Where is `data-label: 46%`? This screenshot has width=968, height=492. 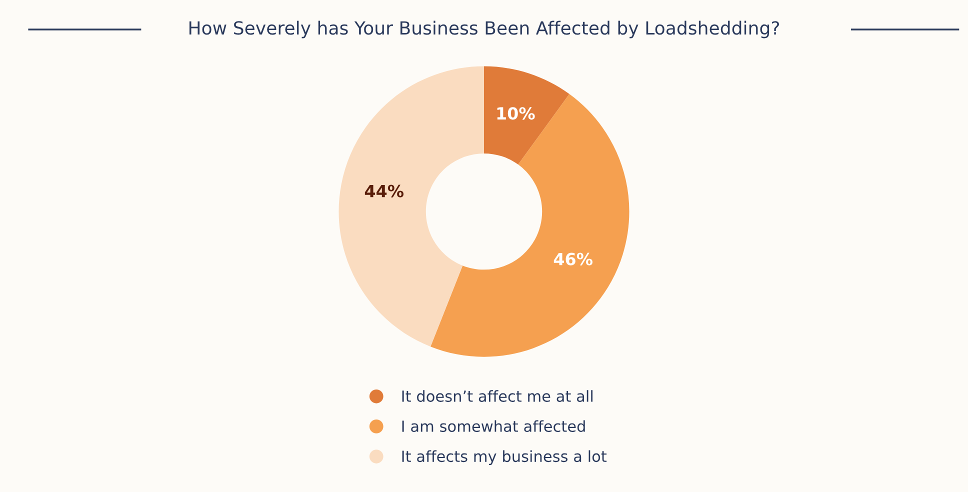 data-label: 46% is located at coordinates (573, 259).